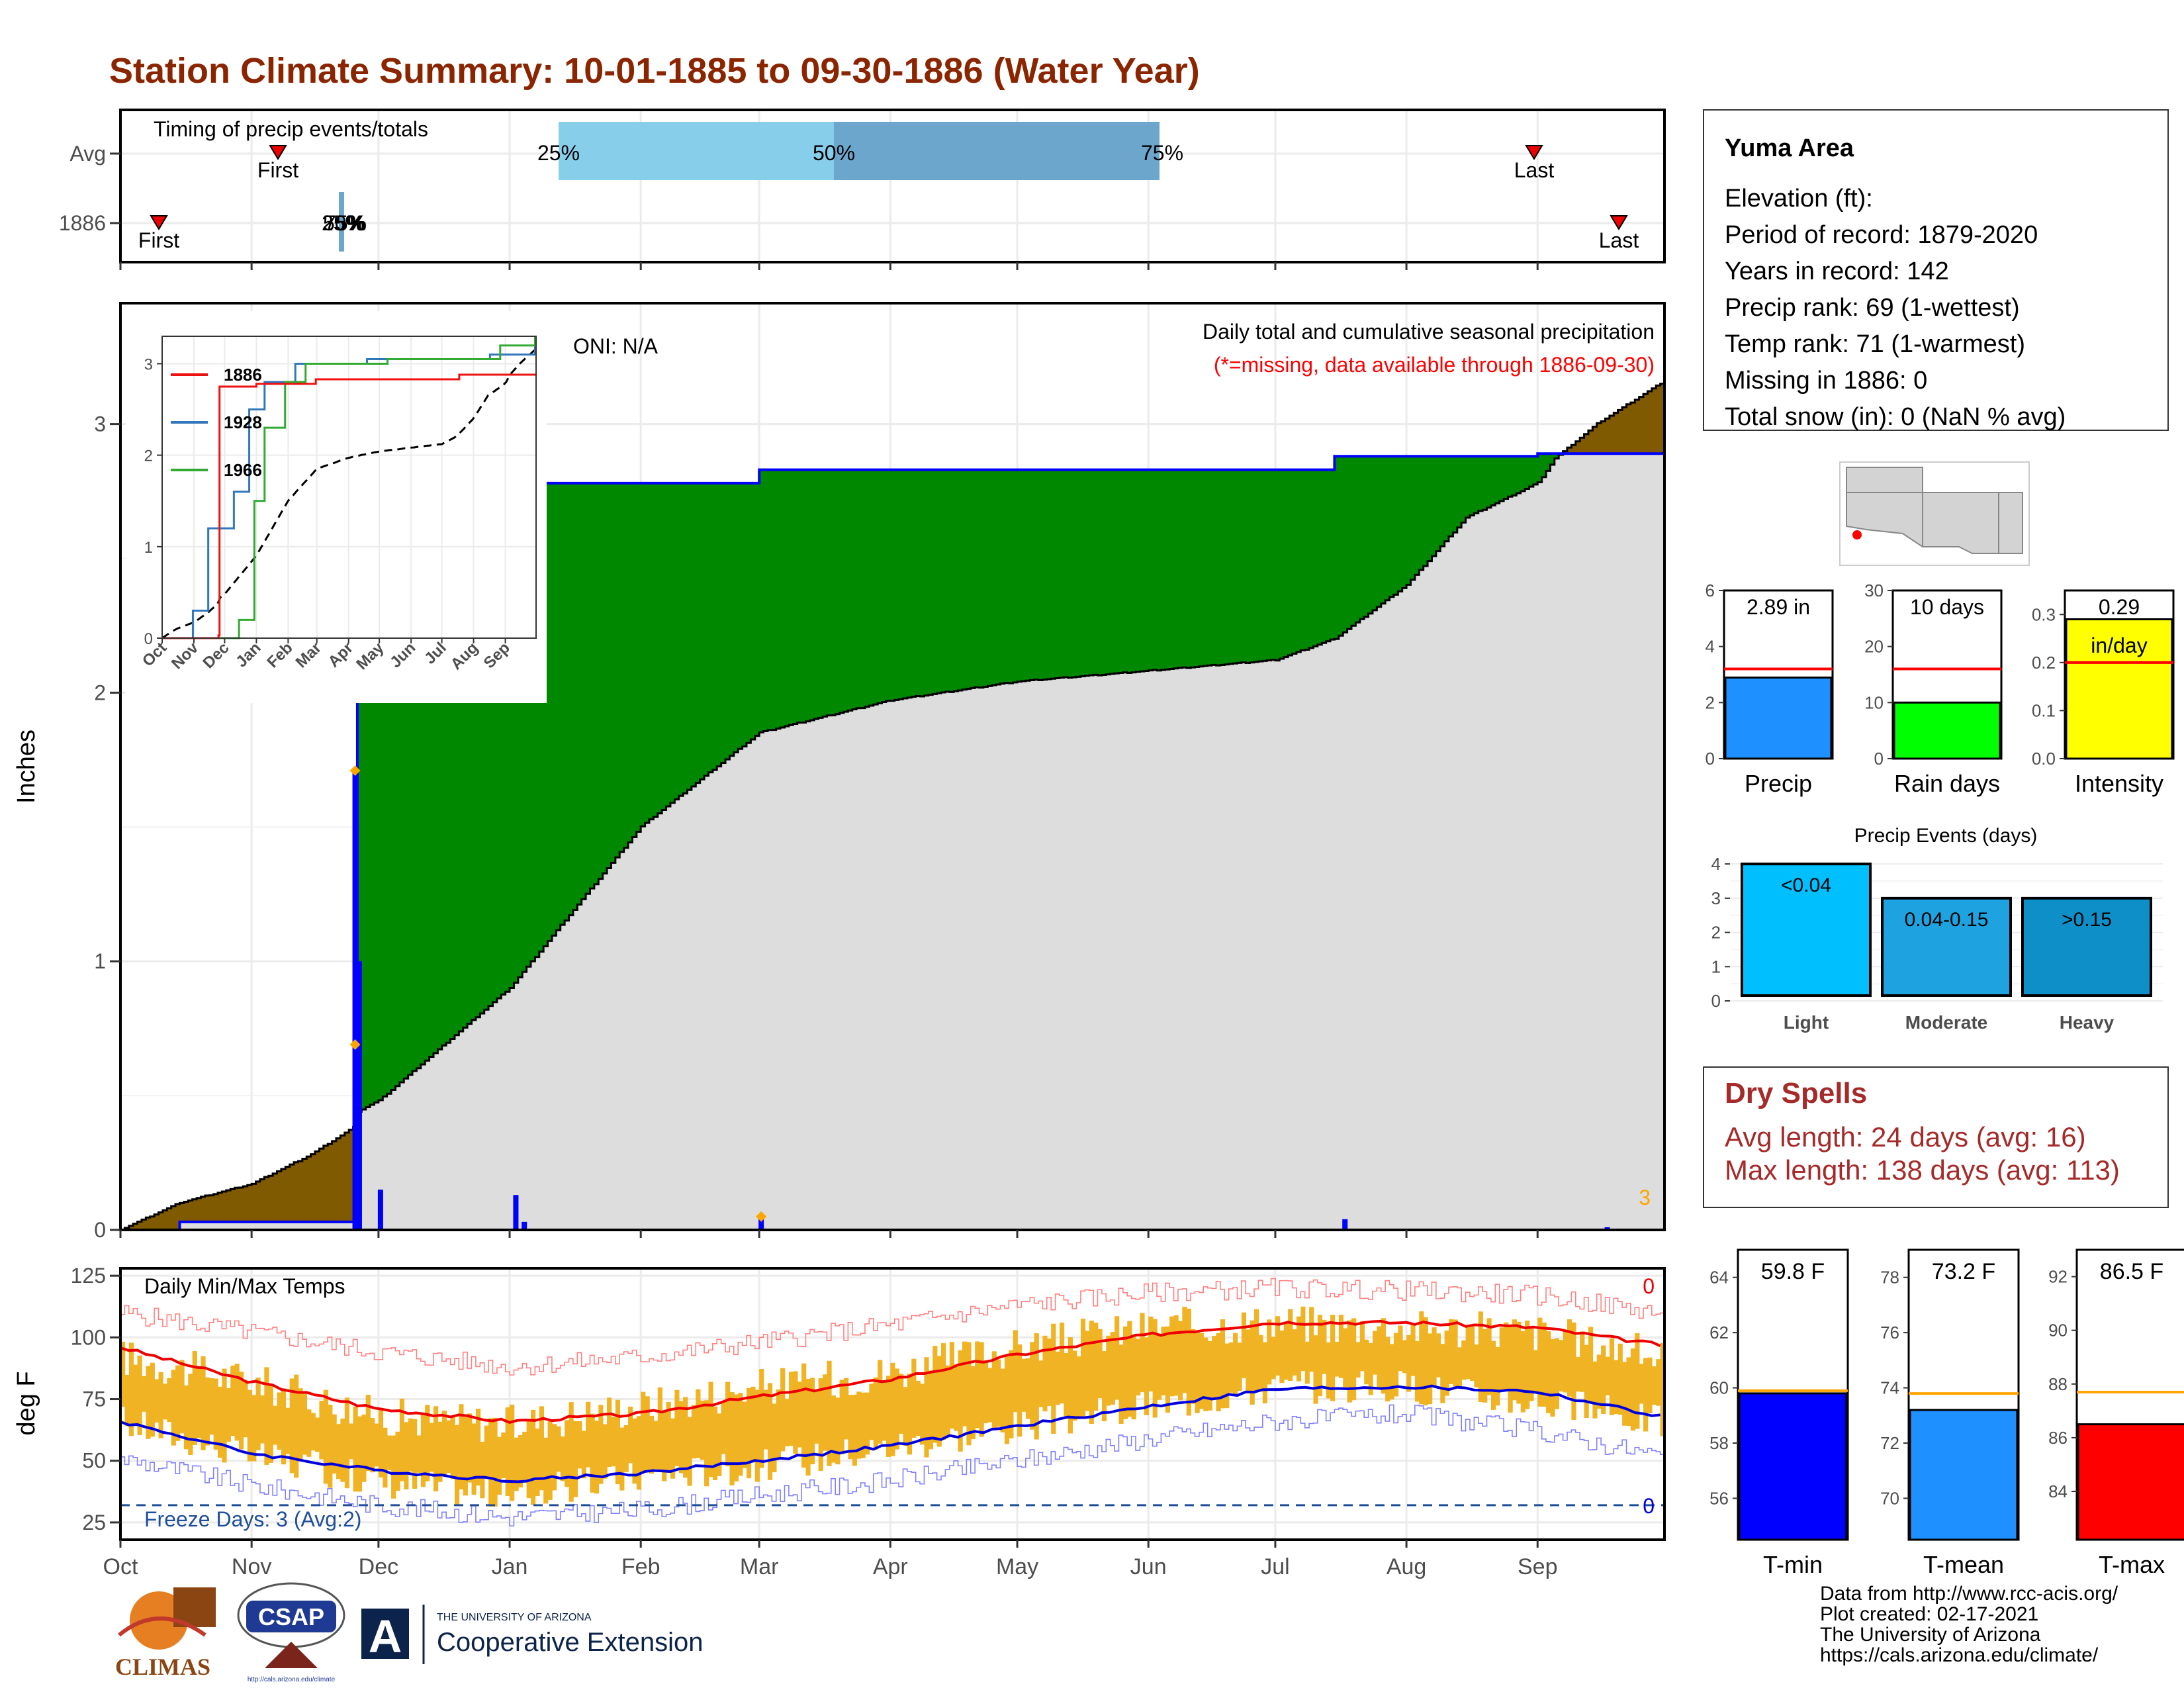  I want to click on avg-first-label: First, so click(277, 170).